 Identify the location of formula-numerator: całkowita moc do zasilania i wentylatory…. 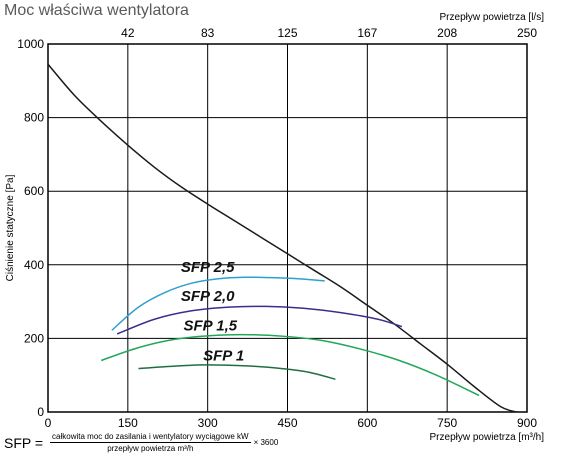
(150, 437).